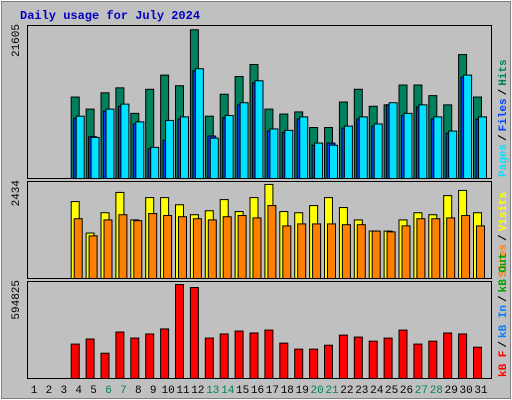  I want to click on x-tick-label: 1, so click(34, 391).